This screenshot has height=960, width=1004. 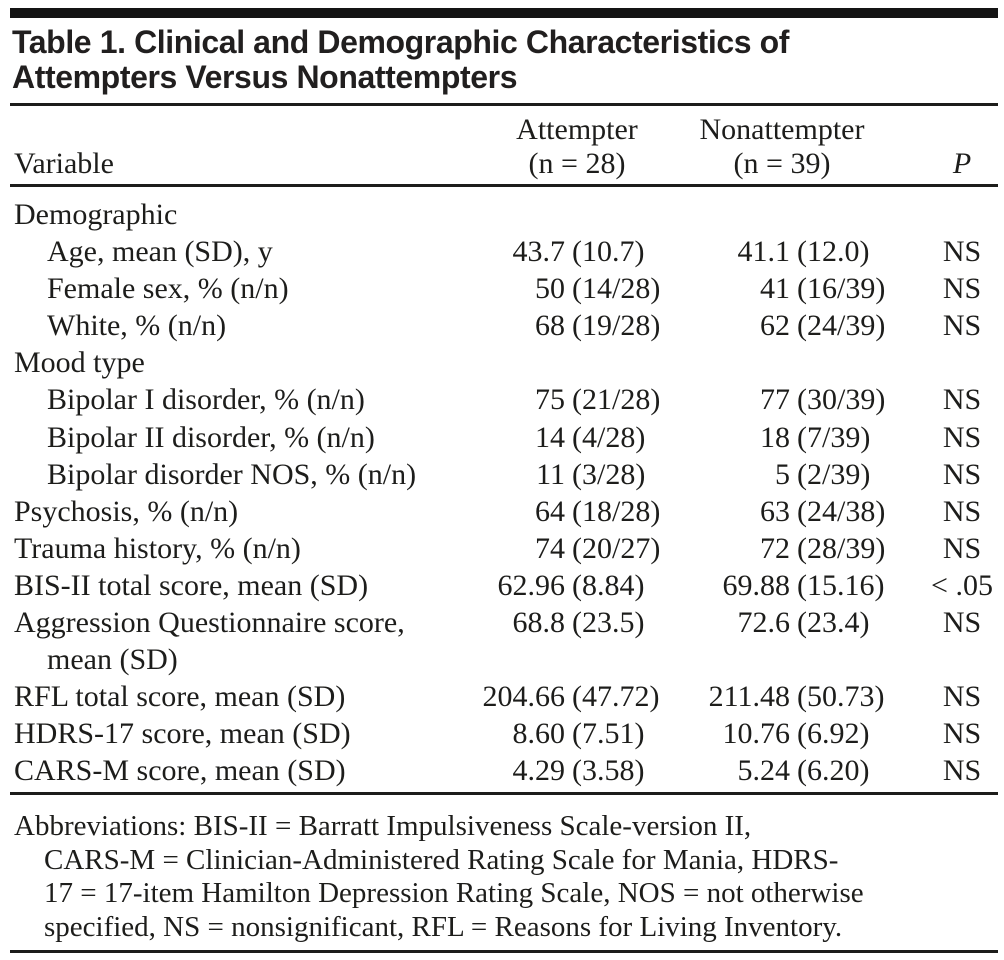 What do you see at coordinates (550, 289) in the screenshot?
I see `attempter-value: 50` at bounding box center [550, 289].